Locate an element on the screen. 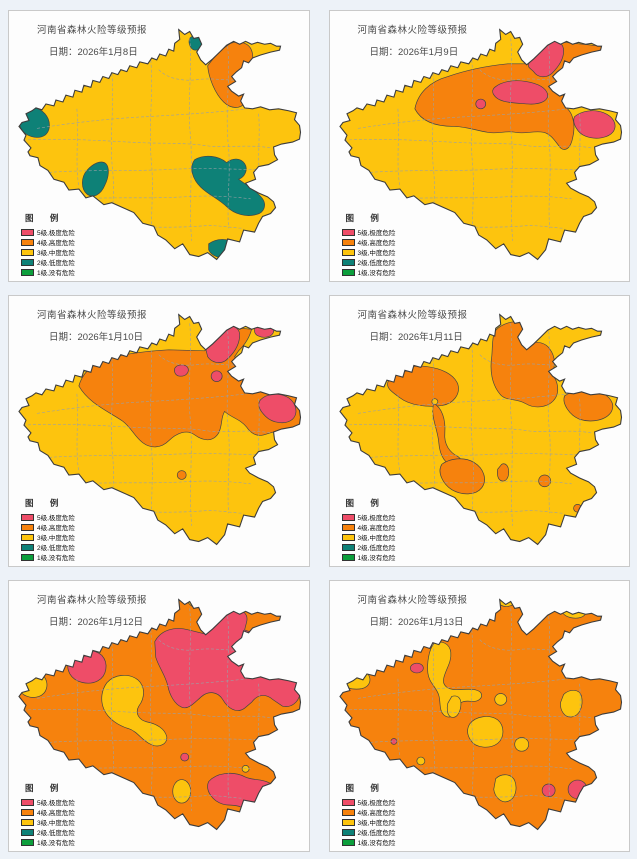 This screenshot has width=637, height=859. map-date: 日期：2026年1月11日 is located at coordinates (416, 337).